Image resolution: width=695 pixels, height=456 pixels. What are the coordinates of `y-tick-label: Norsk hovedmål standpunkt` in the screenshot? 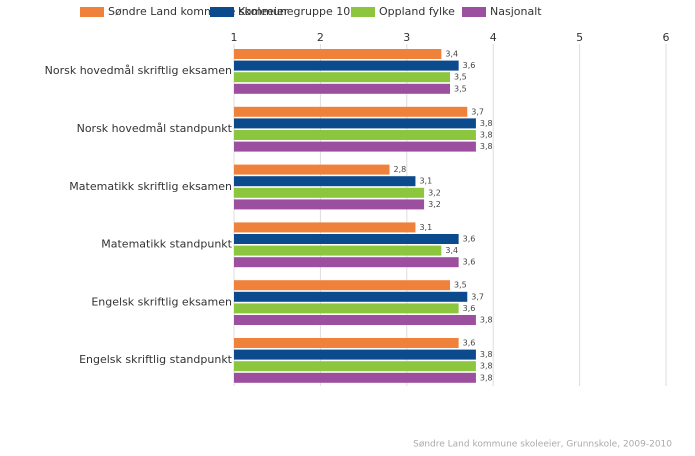 It's located at (155, 128).